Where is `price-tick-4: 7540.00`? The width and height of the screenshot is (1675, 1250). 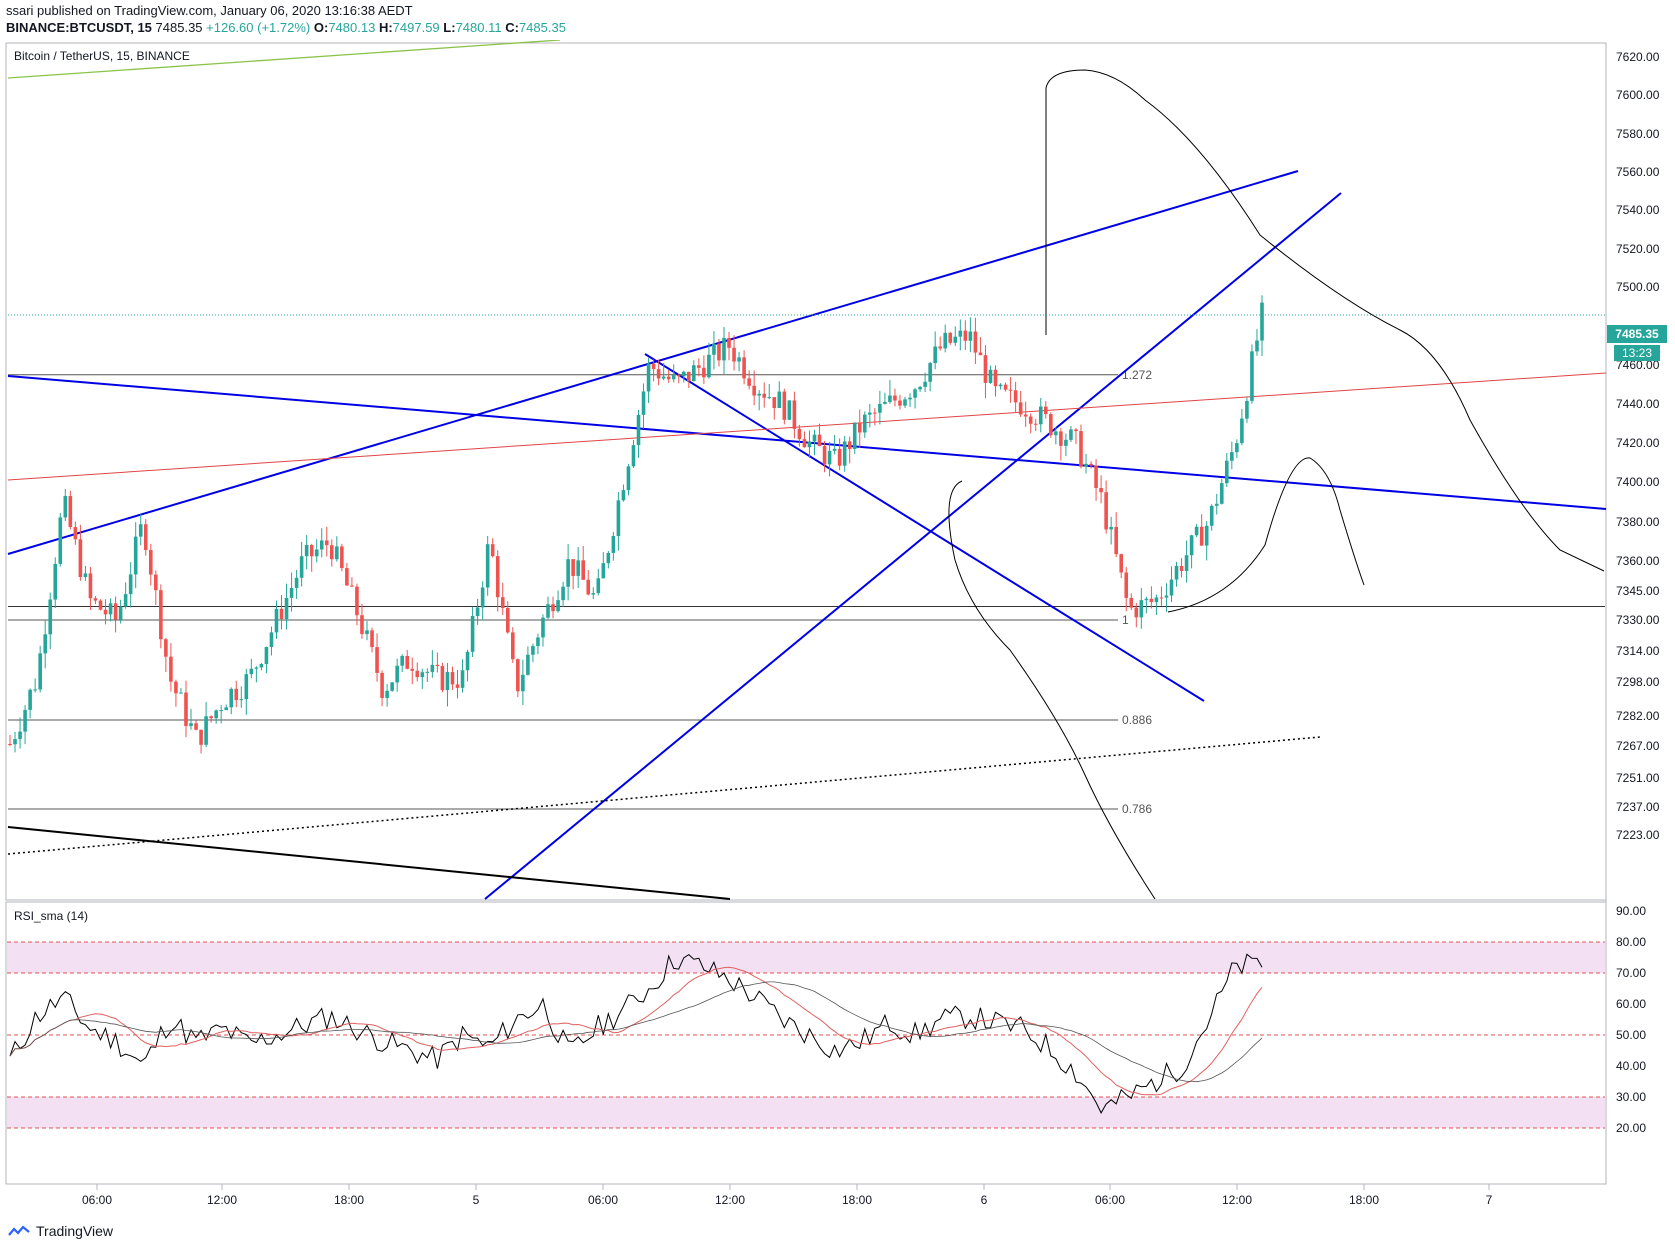 price-tick-4: 7540.00 is located at coordinates (1638, 210).